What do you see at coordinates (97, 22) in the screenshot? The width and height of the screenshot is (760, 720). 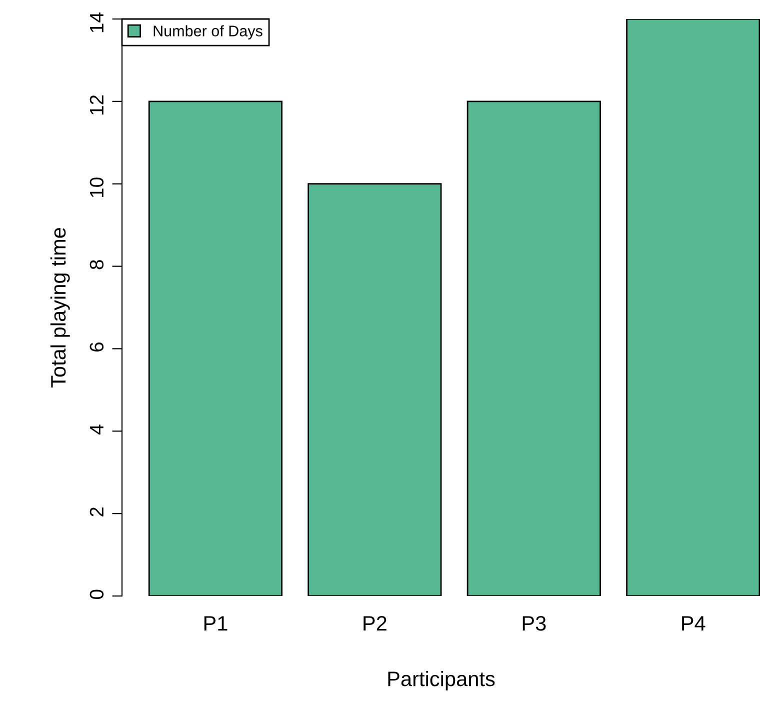 I see `y-tick-label: 14` at bounding box center [97, 22].